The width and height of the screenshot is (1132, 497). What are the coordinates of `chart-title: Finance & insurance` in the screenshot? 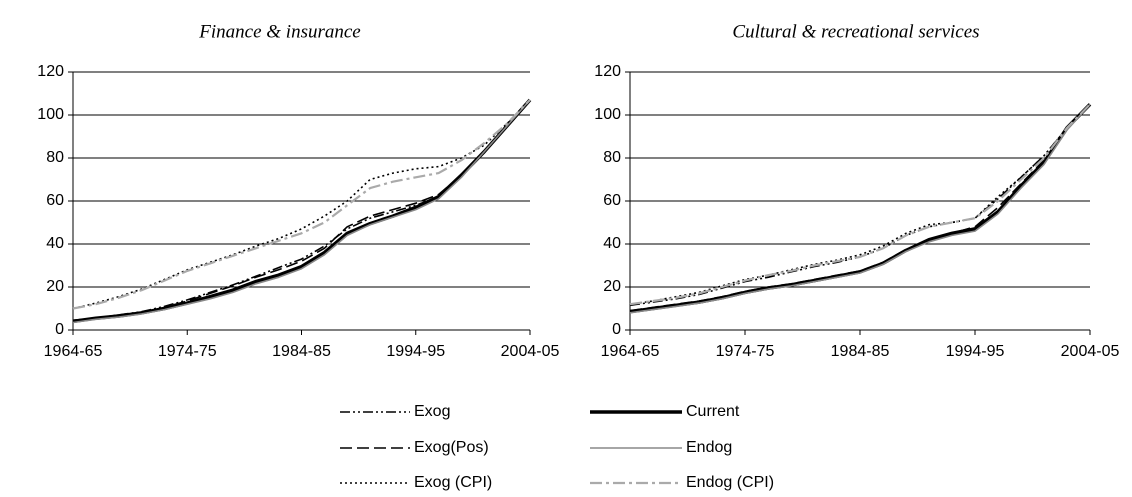 It's located at (279, 31).